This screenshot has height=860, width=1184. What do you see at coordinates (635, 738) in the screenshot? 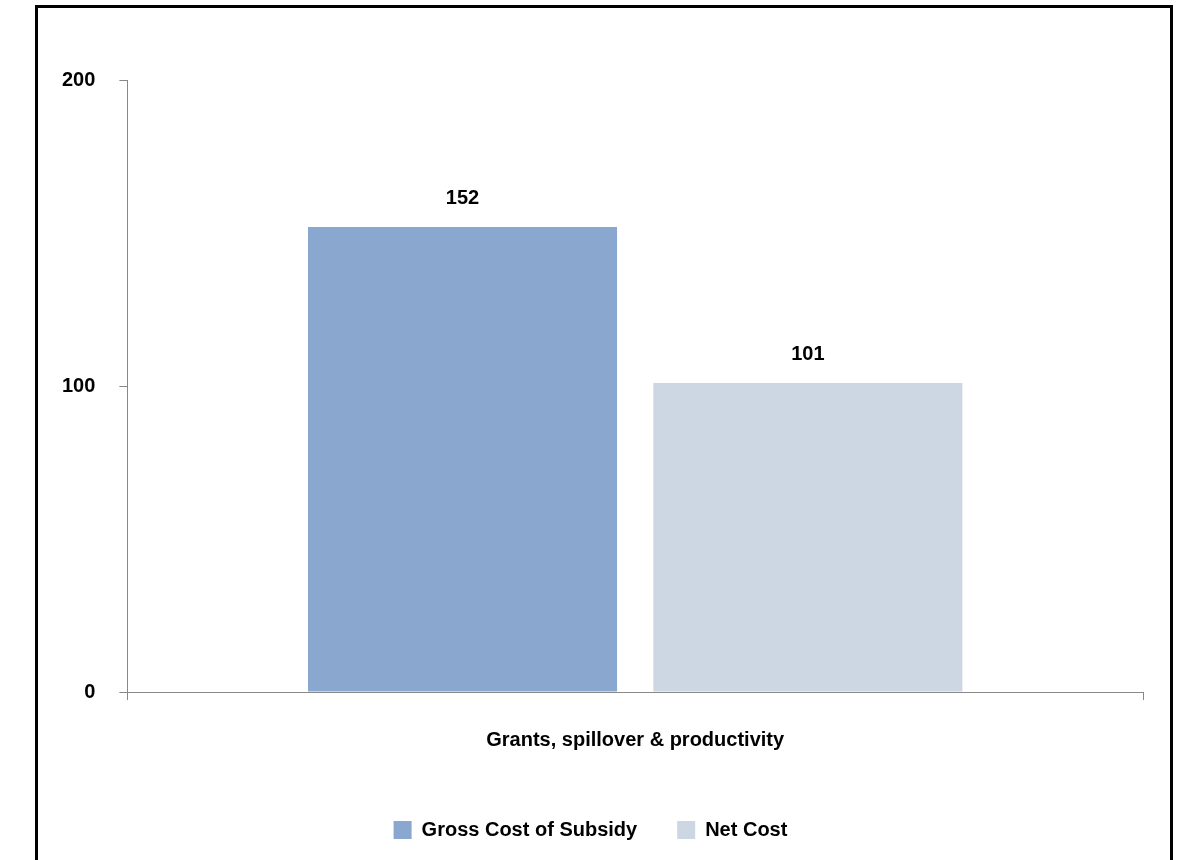
I see `x-tick-label: Grants, spillover & productivity` at bounding box center [635, 738].